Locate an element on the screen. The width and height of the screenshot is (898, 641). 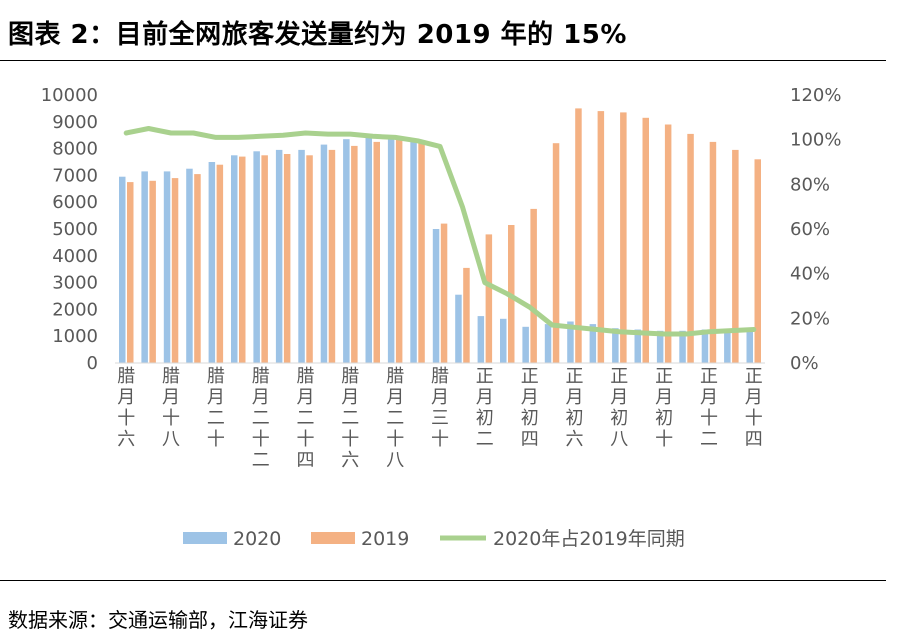
category-label: 正月初六 is located at coordinates (575, 408).